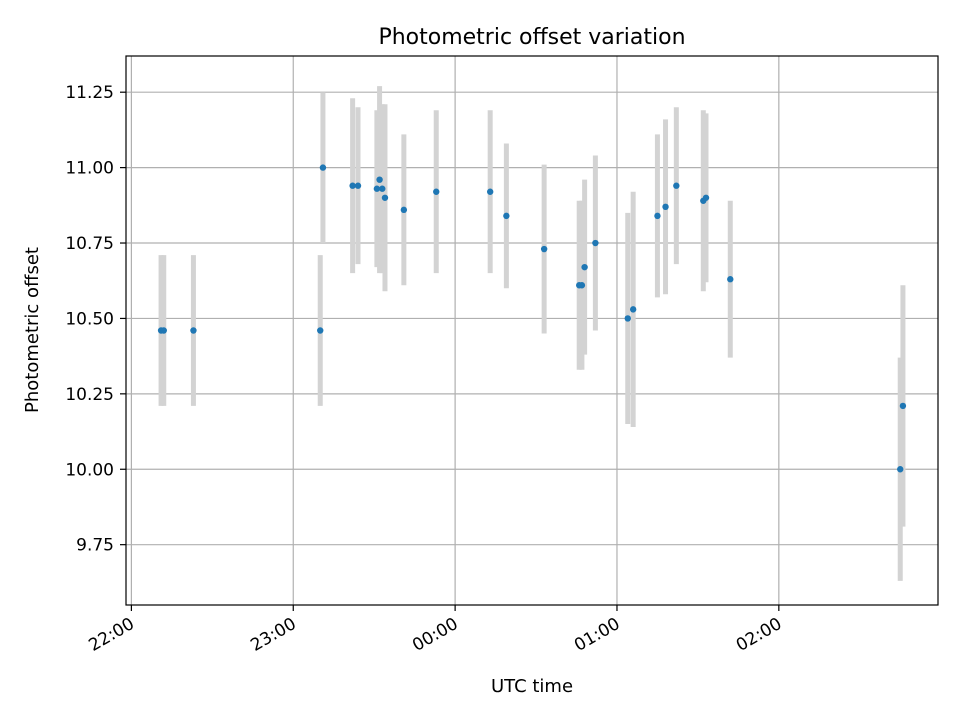  Describe the element at coordinates (89, 395) in the screenshot. I see `y-tick-label: 10.25` at that location.